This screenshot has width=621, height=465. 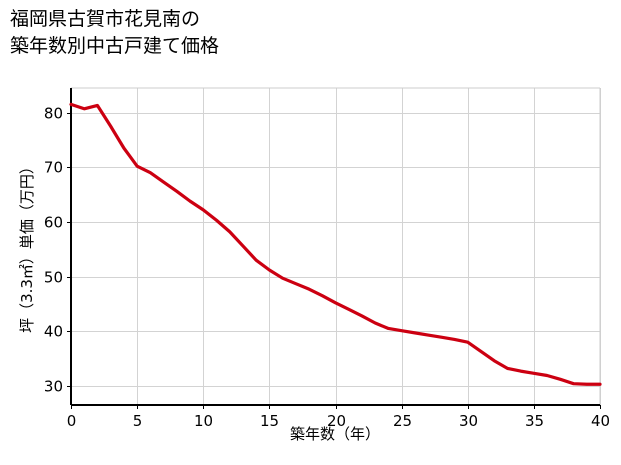 I want to click on x-tick-label: 10, so click(x=203, y=421).